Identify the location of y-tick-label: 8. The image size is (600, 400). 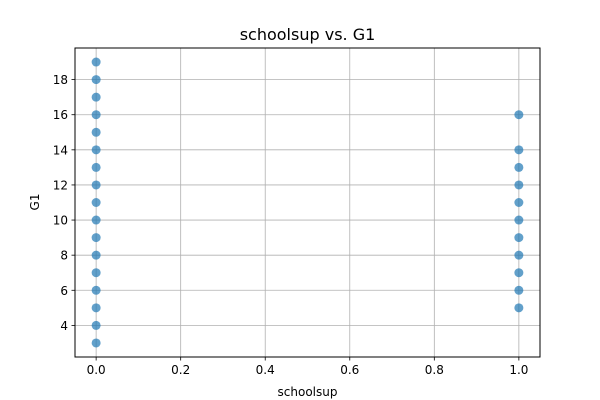
(64, 256).